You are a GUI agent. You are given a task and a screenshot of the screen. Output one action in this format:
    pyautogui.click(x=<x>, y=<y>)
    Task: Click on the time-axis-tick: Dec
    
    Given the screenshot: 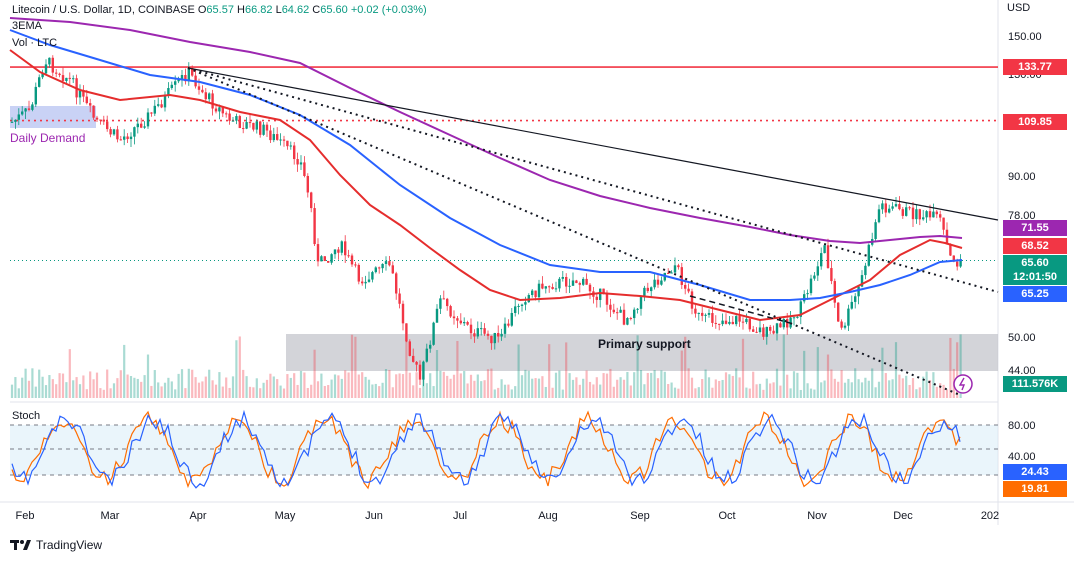 What is the action you would take?
    pyautogui.click(x=903, y=516)
    